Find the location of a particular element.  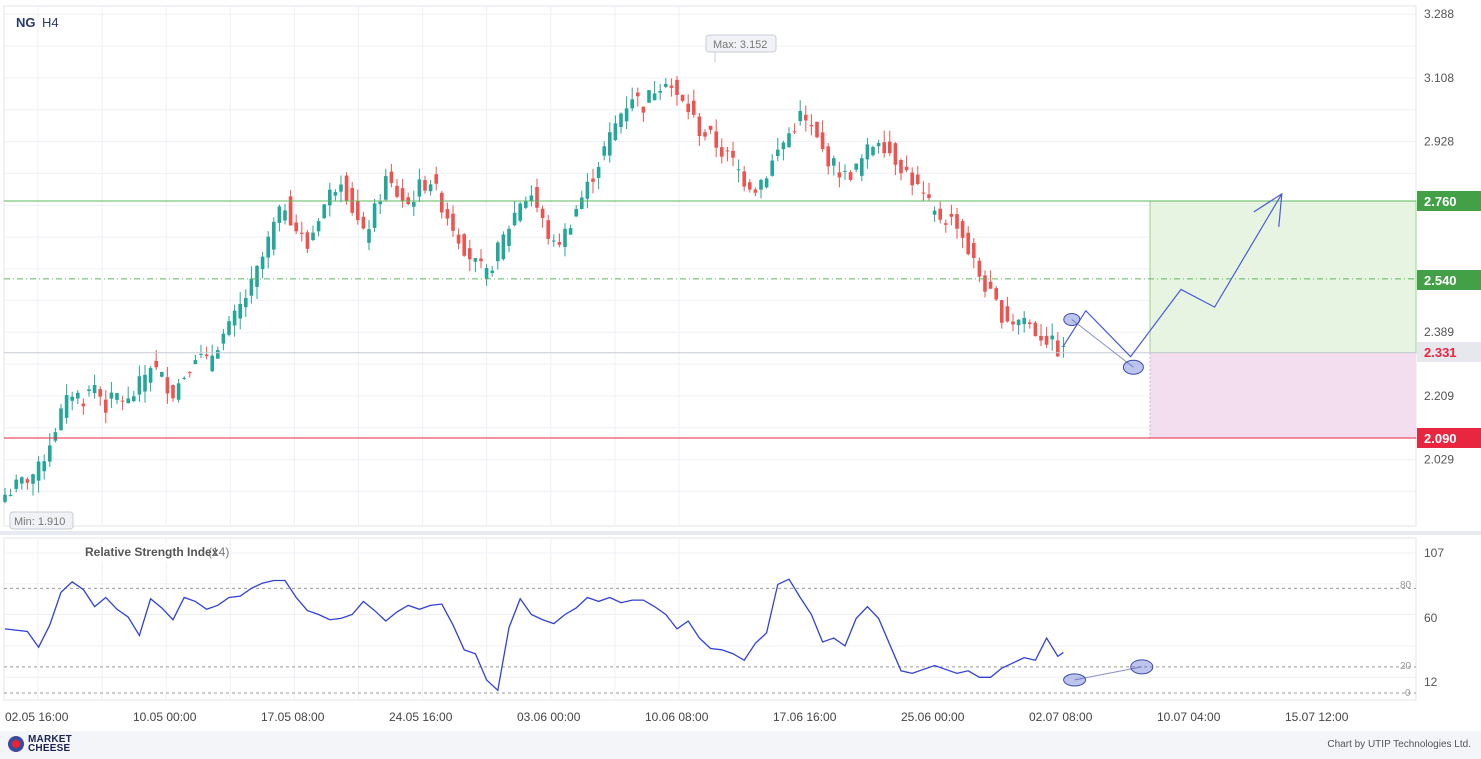

target-zone is located at coordinates (1283, 277).